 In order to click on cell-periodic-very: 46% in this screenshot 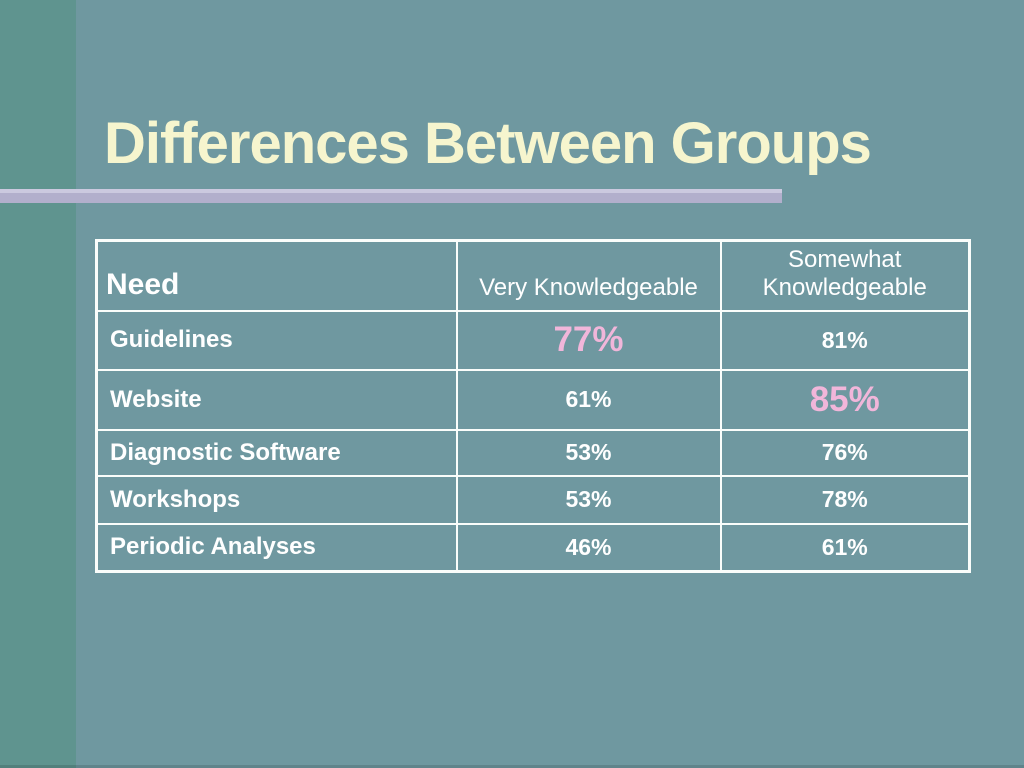, I will do `click(588, 547)`.